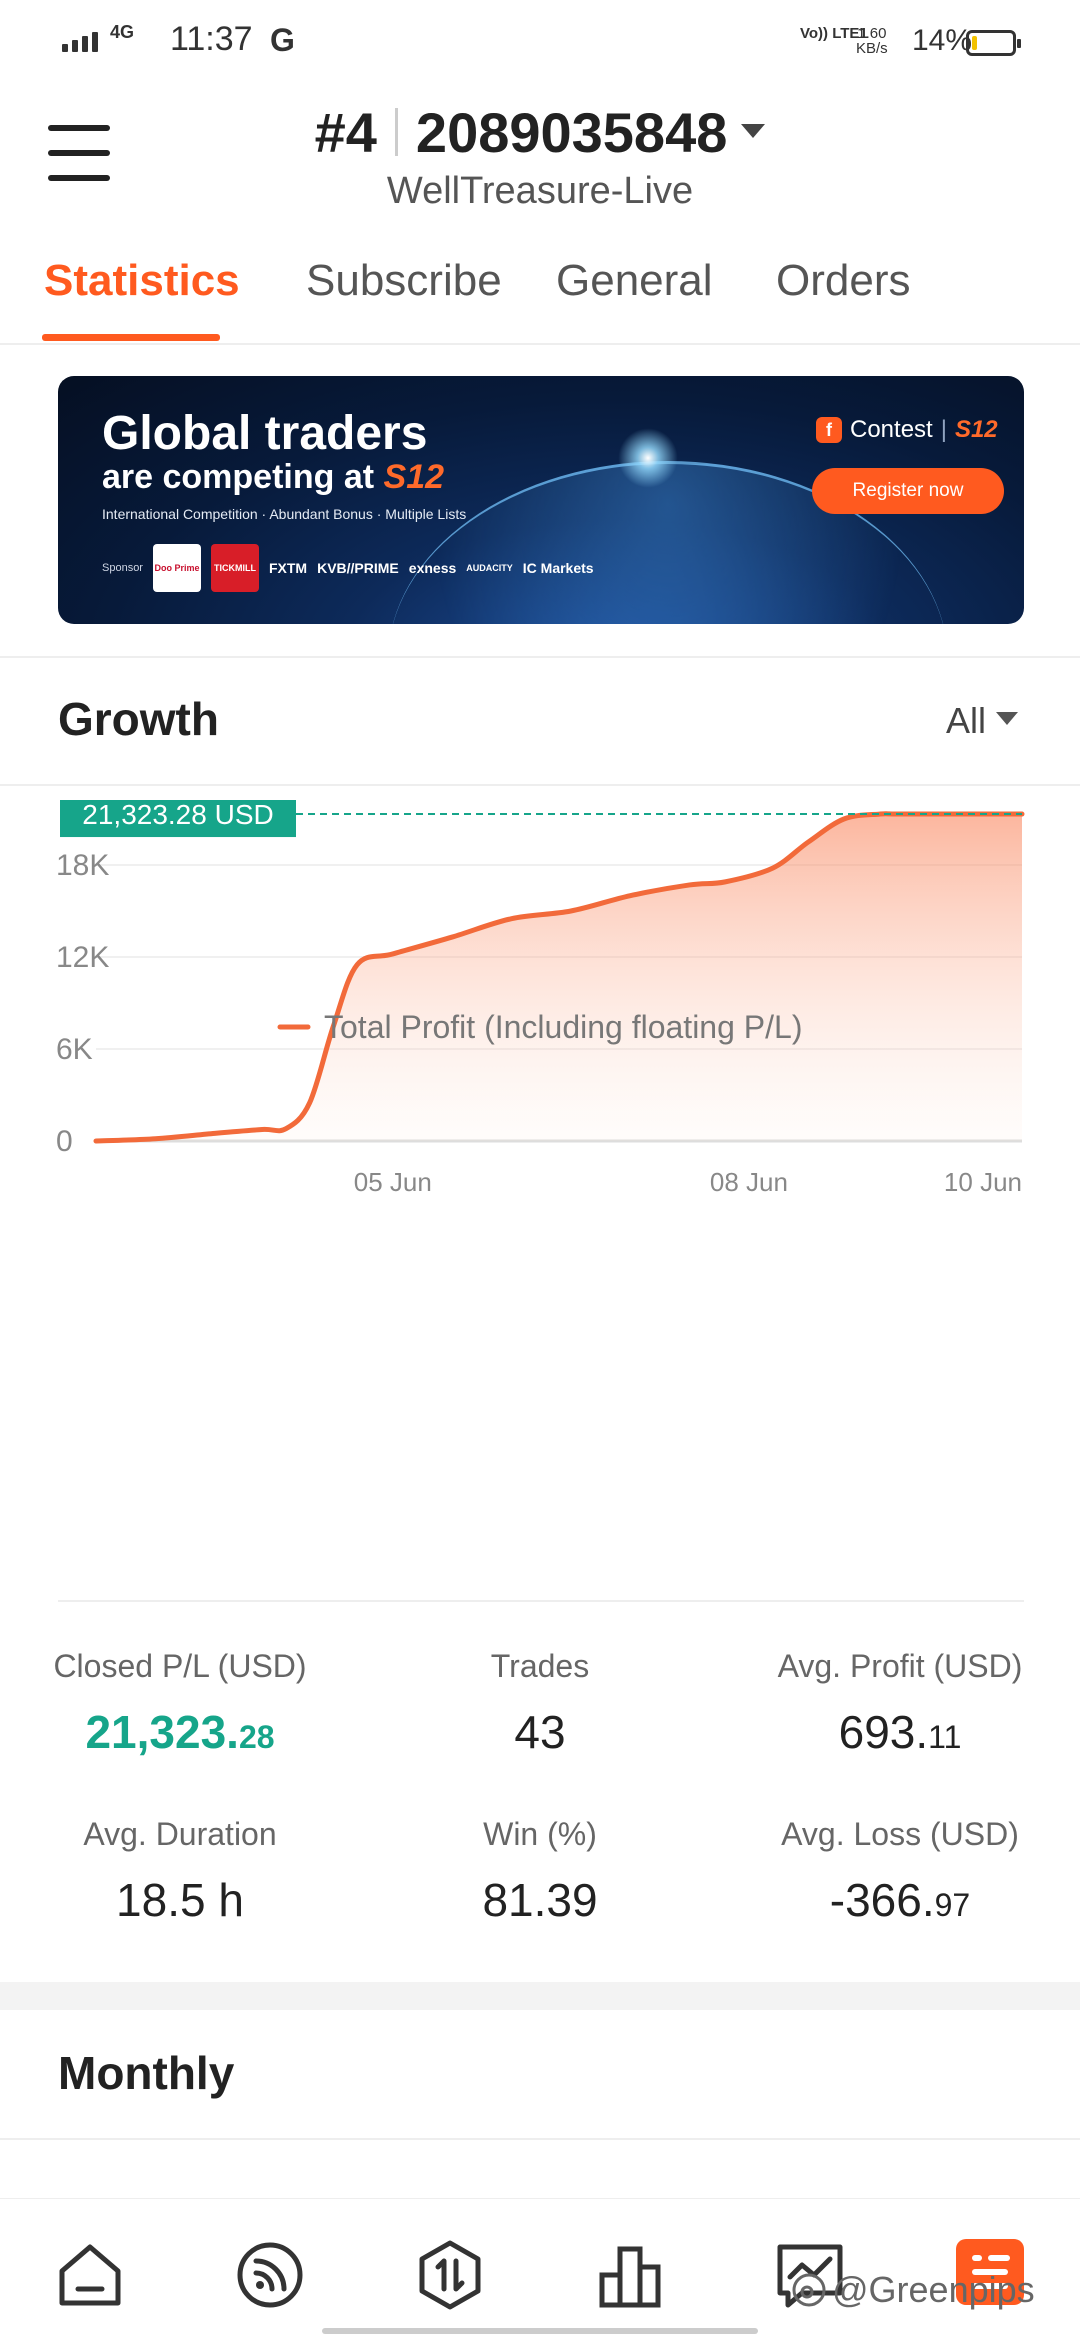 Image resolution: width=1080 pixels, height=2340 pixels. What do you see at coordinates (900, 1834) in the screenshot?
I see `stat-label: Avg. Loss (USD)` at bounding box center [900, 1834].